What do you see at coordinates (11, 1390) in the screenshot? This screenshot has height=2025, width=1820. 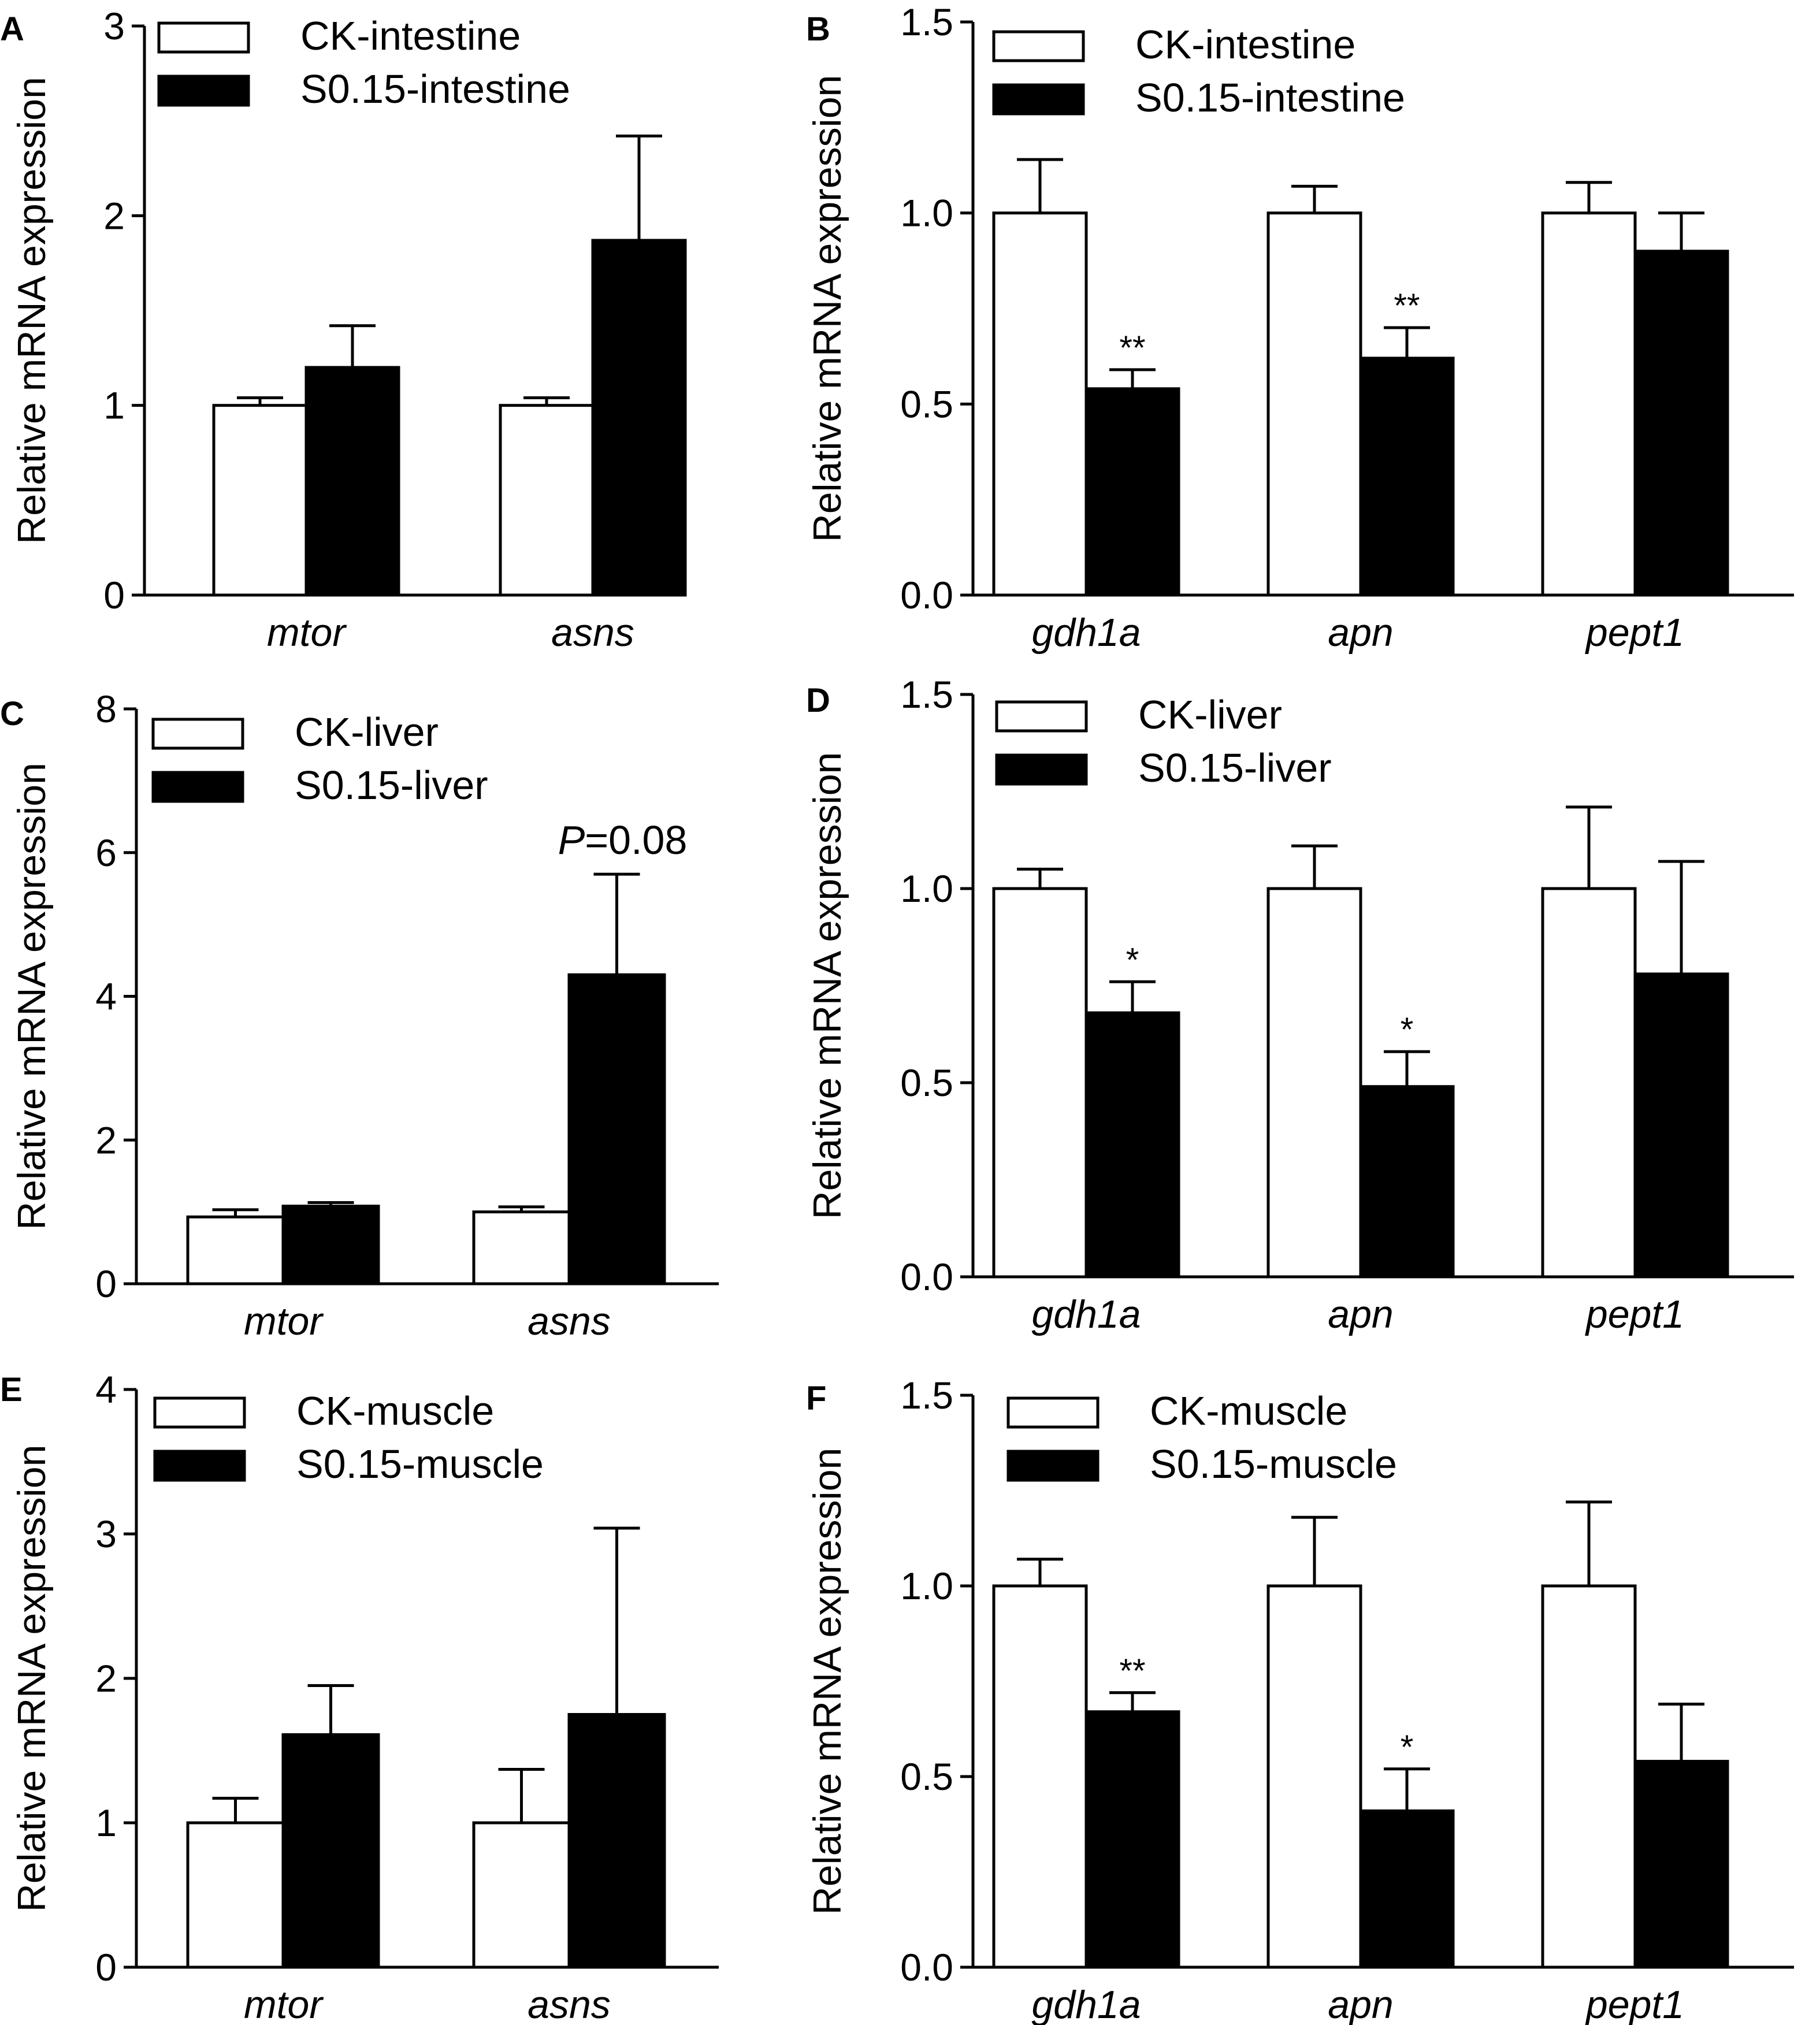 I see `panel-letter: E` at bounding box center [11, 1390].